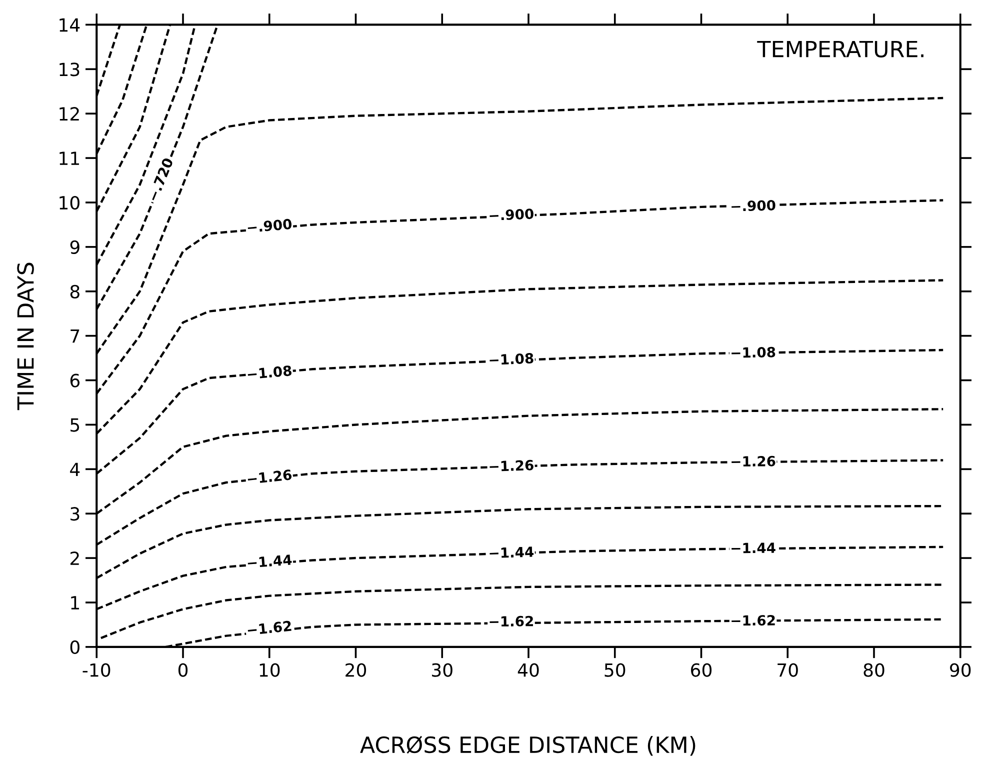 This screenshot has width=986, height=772. I want to click on x-tick-label: 30, so click(442, 670).